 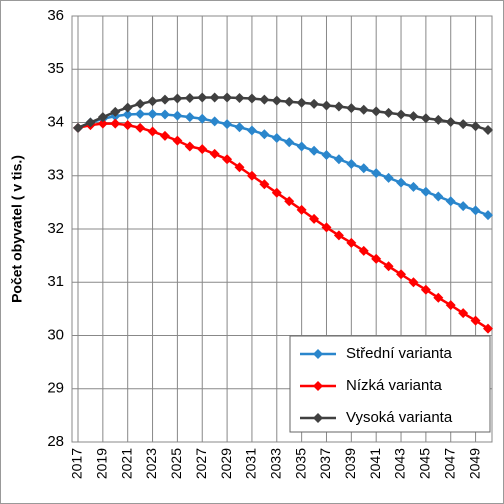 I want to click on y-tick-label: 32, so click(x=55, y=228).